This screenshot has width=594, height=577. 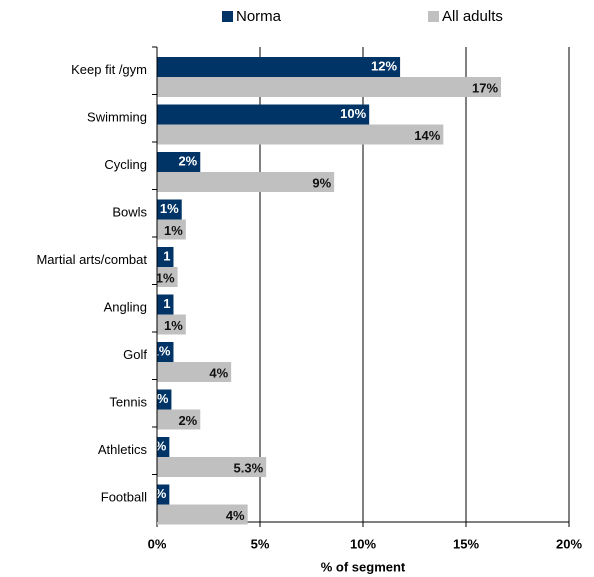 I want to click on x-tick-label: 15%, so click(x=466, y=543).